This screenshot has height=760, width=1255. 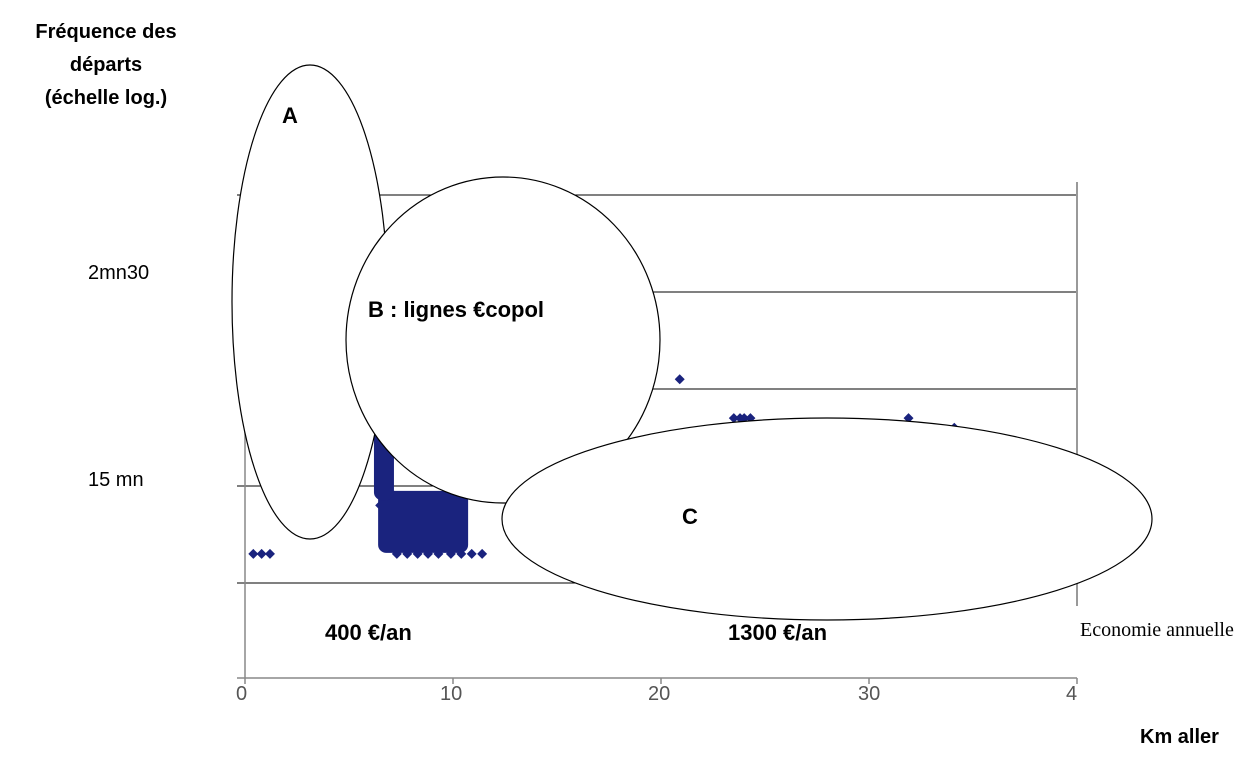 I want to click on x-tick-label-4: 4, so click(x=1072, y=694).